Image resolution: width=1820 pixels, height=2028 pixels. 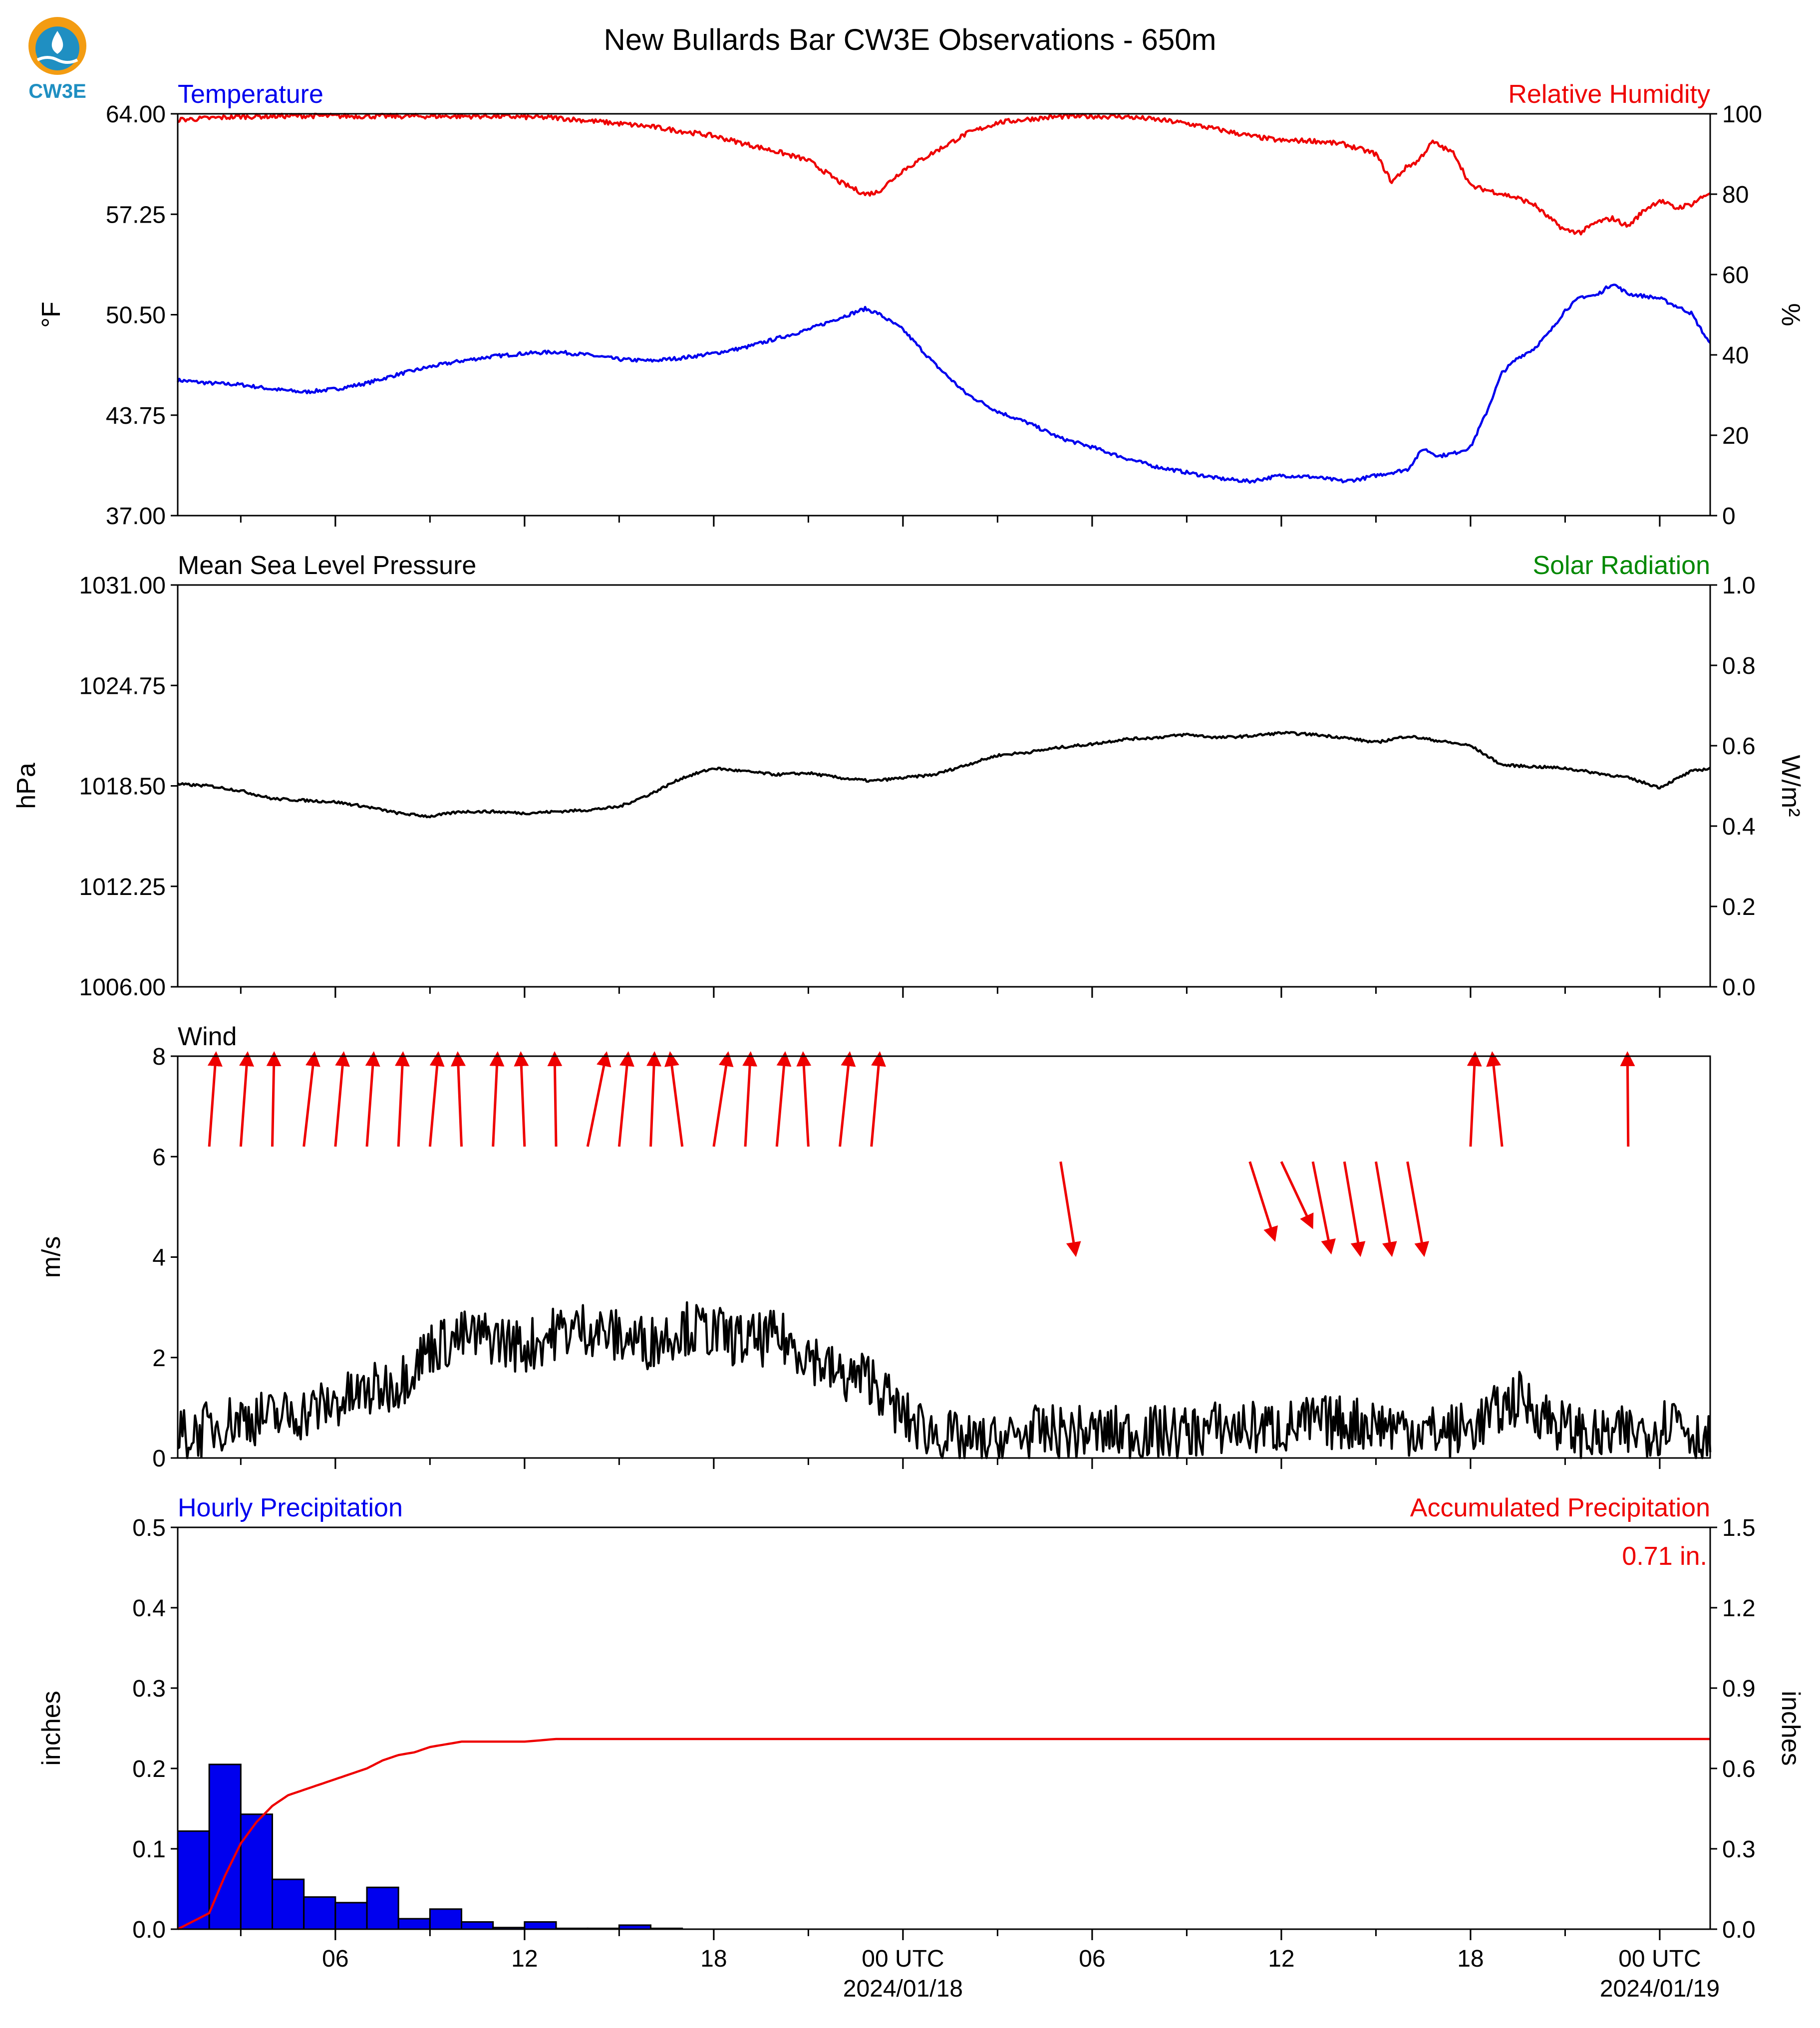 I want to click on y2-axis-label: %, so click(x=1790, y=314).